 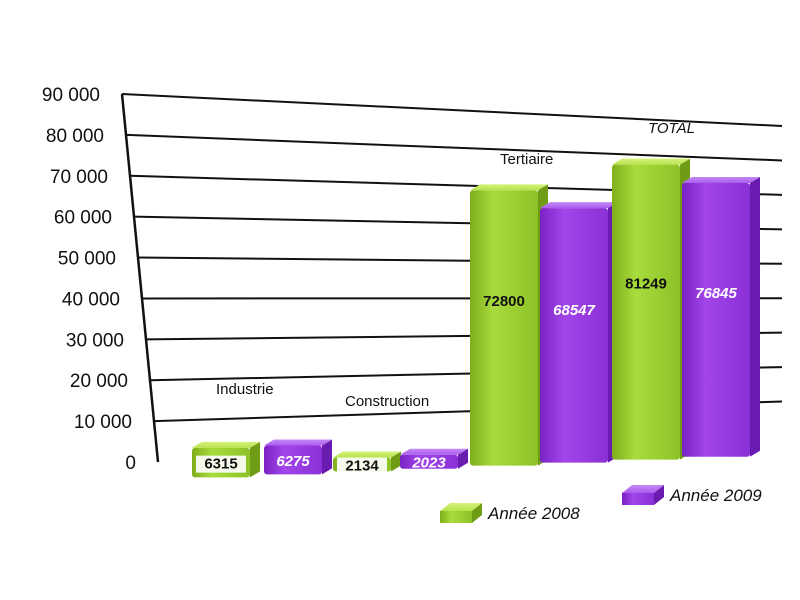 I want to click on y-tick-label: 70 000, so click(x=79, y=177).